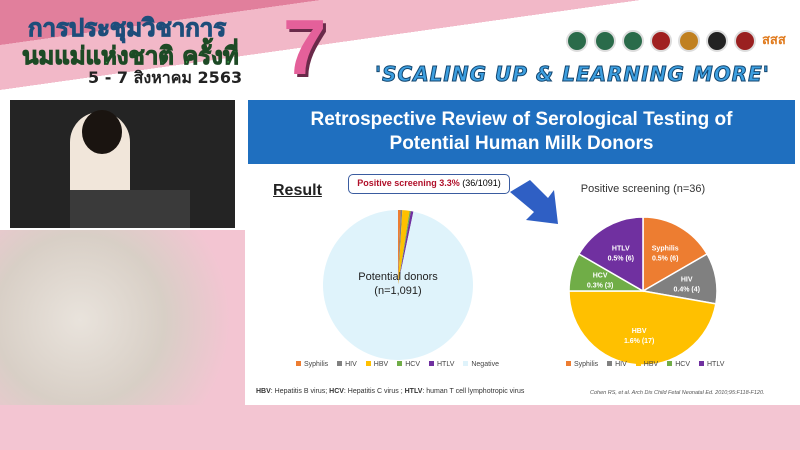  I want to click on speaker-video, so click(122, 164).